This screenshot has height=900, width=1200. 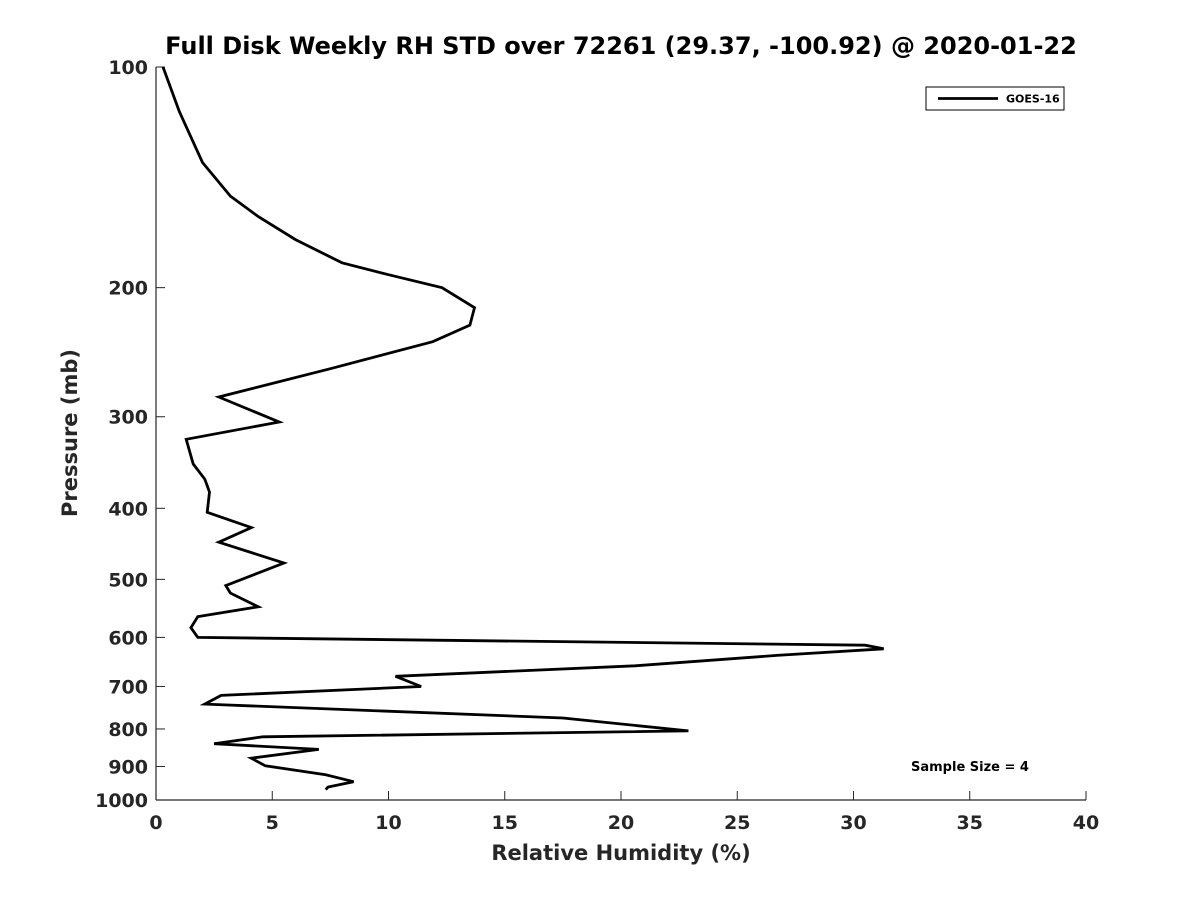 I want to click on y-tick-label: 500, so click(x=128, y=580).